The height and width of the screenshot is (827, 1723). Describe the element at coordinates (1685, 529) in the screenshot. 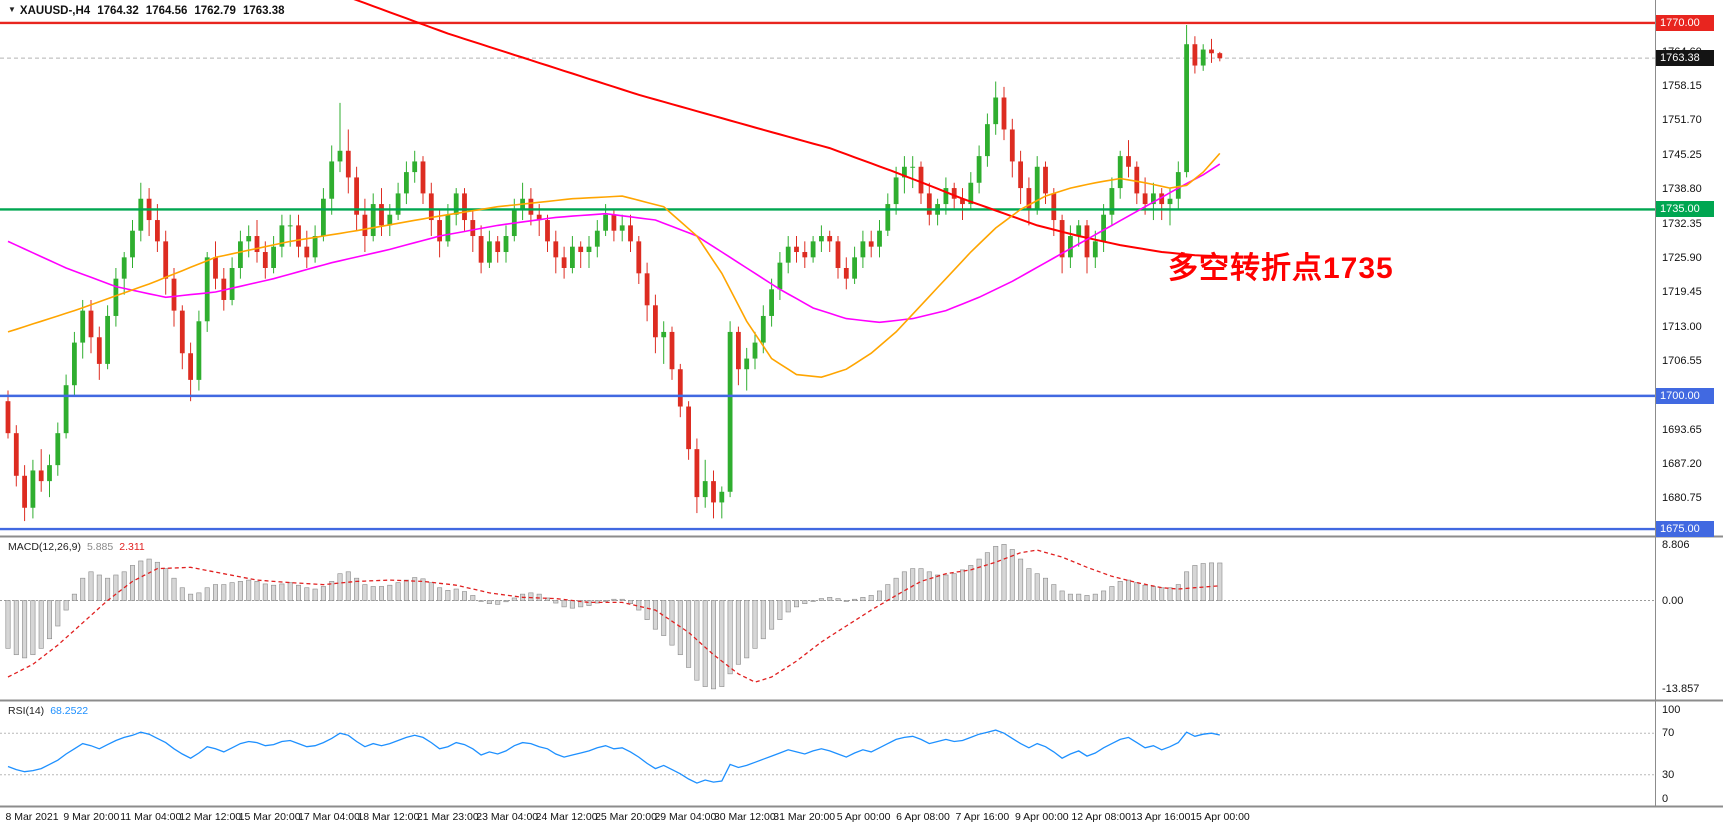

I see `price-badge-1675.00: 1675.00` at that location.